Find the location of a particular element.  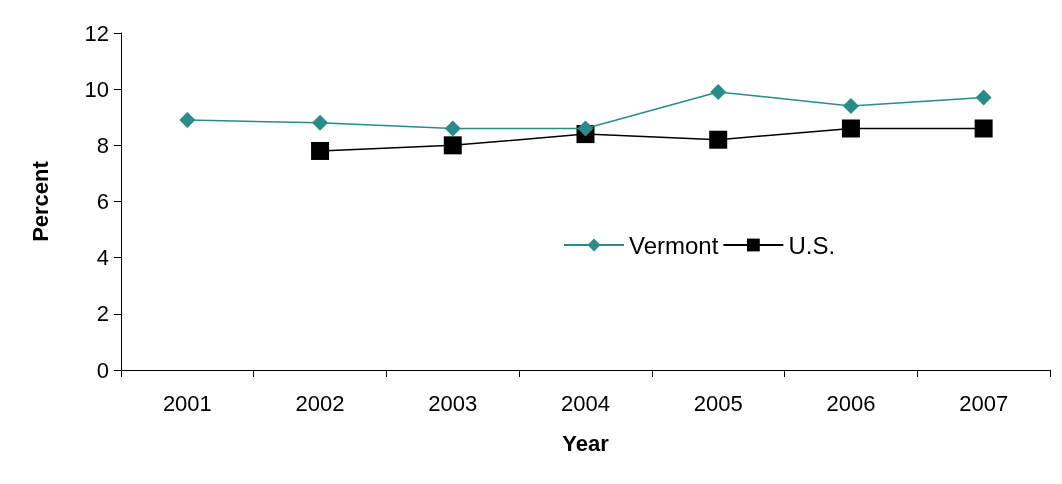

y-tick-label: 0 is located at coordinates (102, 370).